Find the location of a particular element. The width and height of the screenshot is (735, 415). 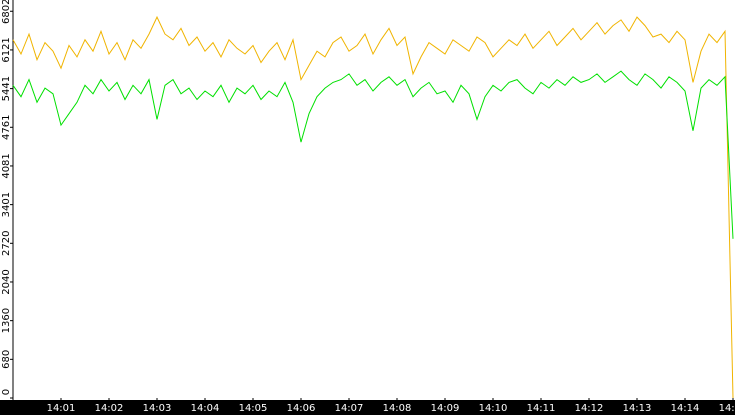

x-tick-label: 14:05 is located at coordinates (253, 408).